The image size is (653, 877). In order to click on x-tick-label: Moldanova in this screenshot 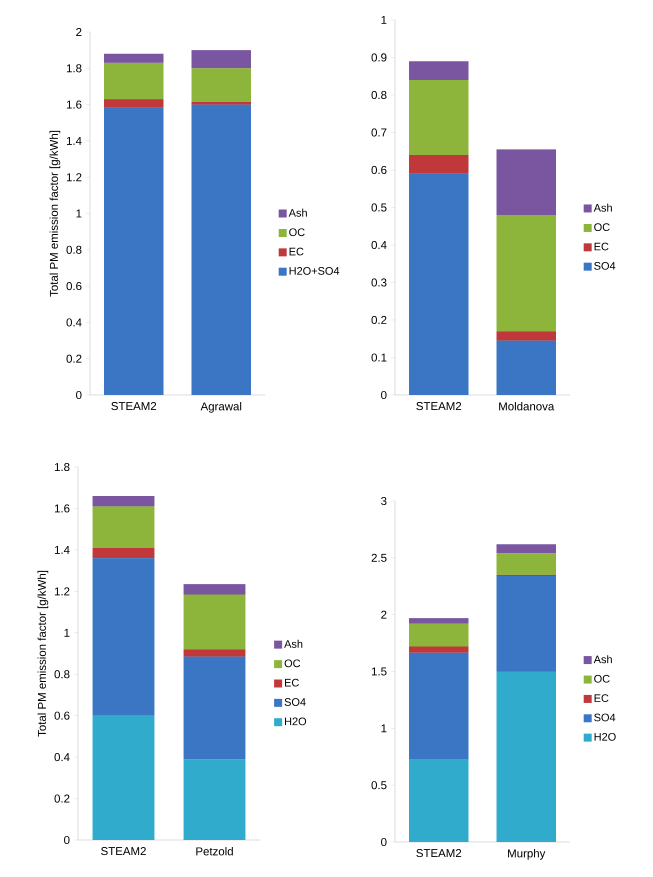, I will do `click(526, 406)`.